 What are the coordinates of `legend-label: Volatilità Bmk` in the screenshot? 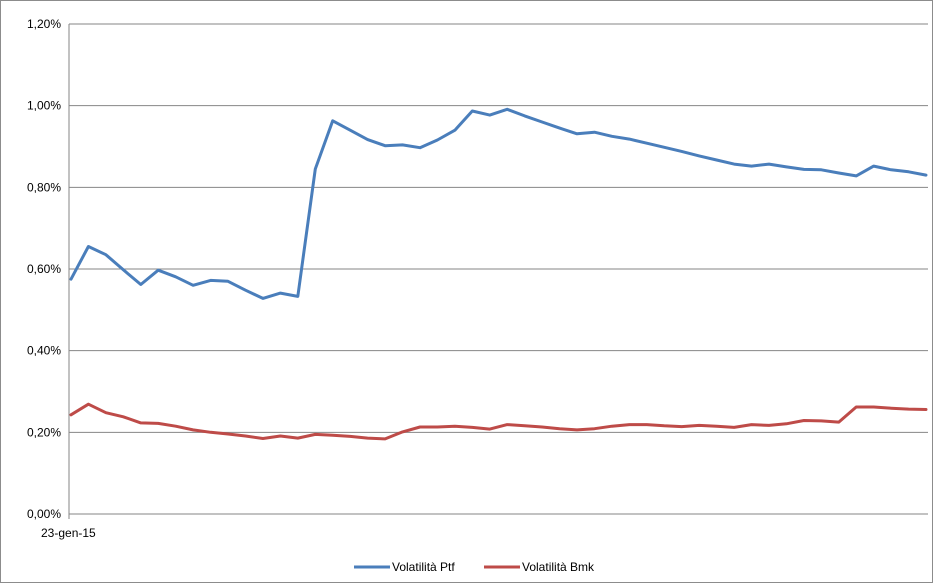 It's located at (558, 567).